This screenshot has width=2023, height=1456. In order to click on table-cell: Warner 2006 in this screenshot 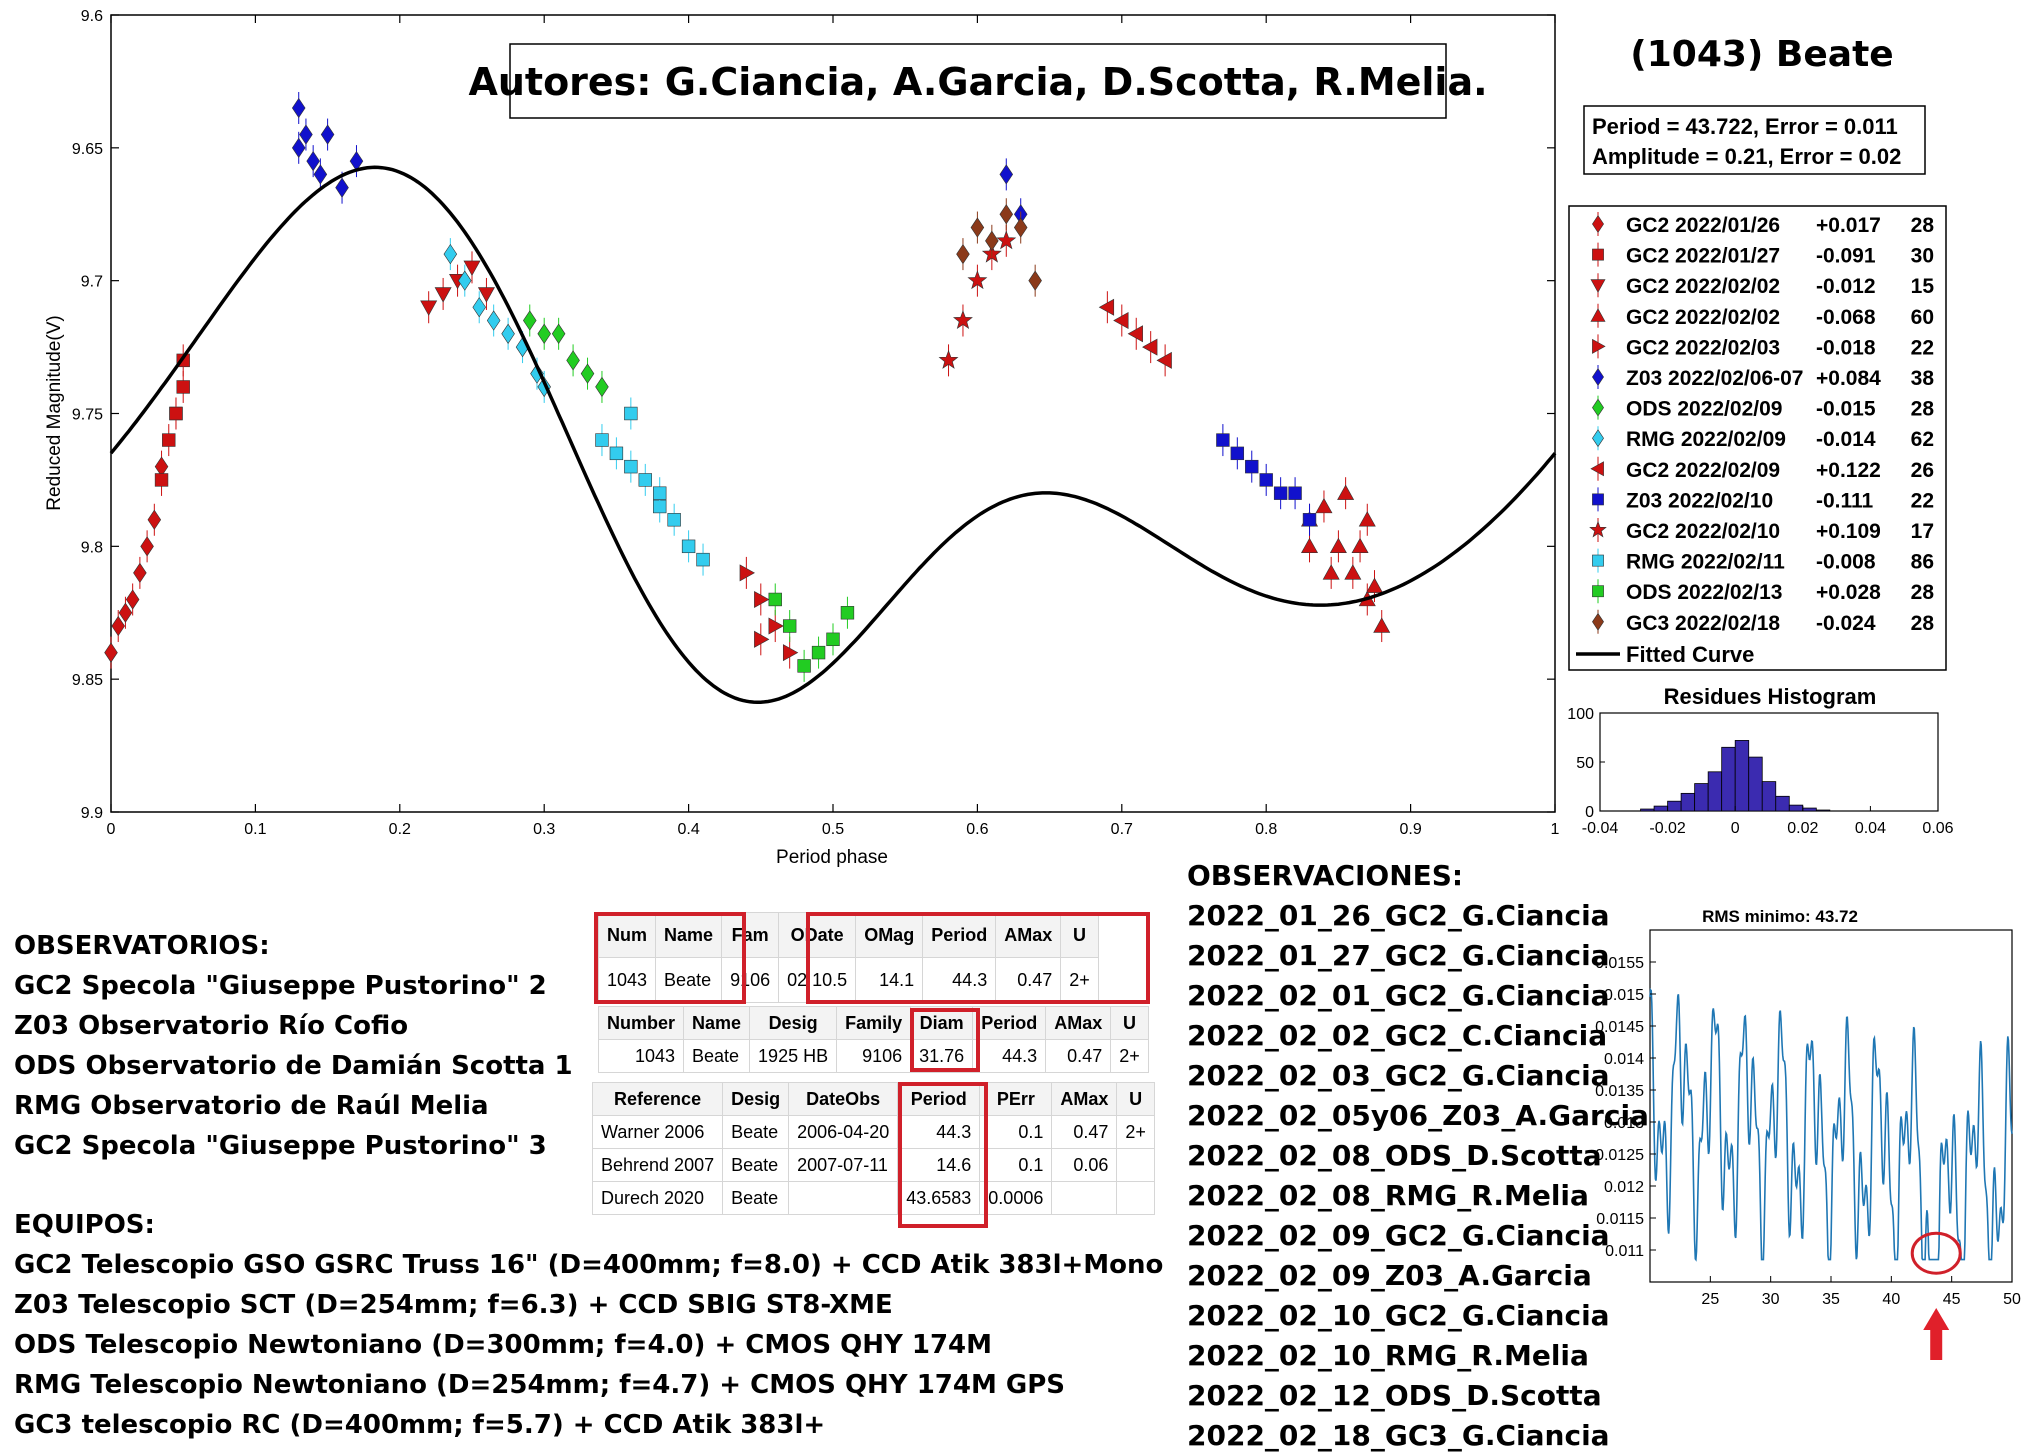, I will do `click(657, 1132)`.